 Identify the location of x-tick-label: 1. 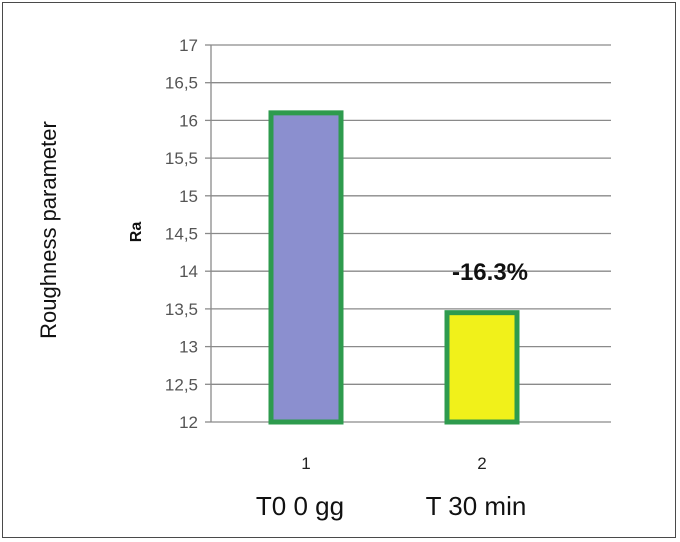
(305, 463).